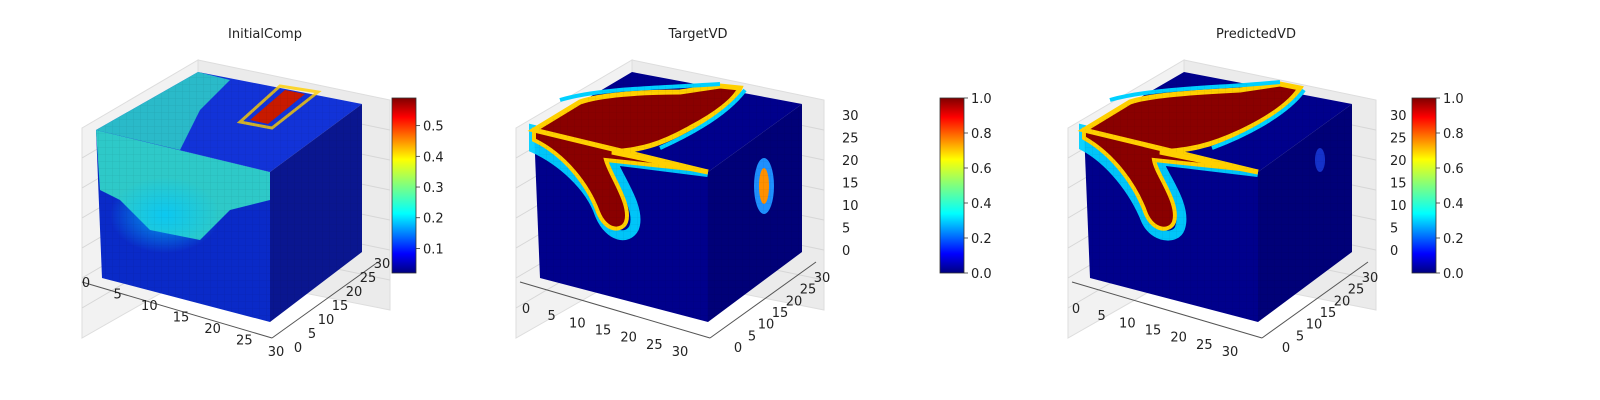 This screenshot has width=1600, height=400. What do you see at coordinates (433, 188) in the screenshot?
I see `colorbar-tick-label: 0.3` at bounding box center [433, 188].